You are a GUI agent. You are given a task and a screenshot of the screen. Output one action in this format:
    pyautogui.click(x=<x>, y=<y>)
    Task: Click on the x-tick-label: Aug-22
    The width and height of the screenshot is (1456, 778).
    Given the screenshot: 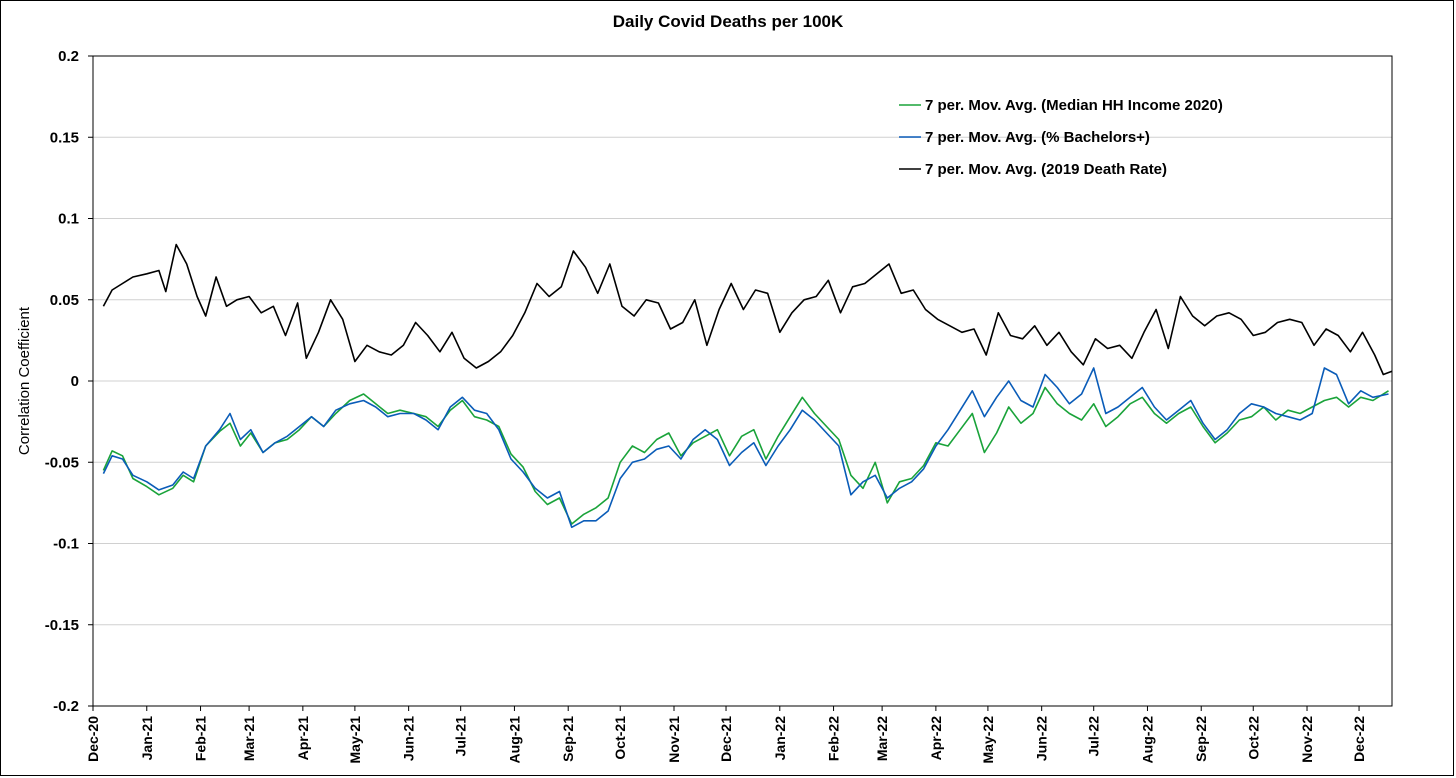 What is the action you would take?
    pyautogui.click(x=1147, y=740)
    